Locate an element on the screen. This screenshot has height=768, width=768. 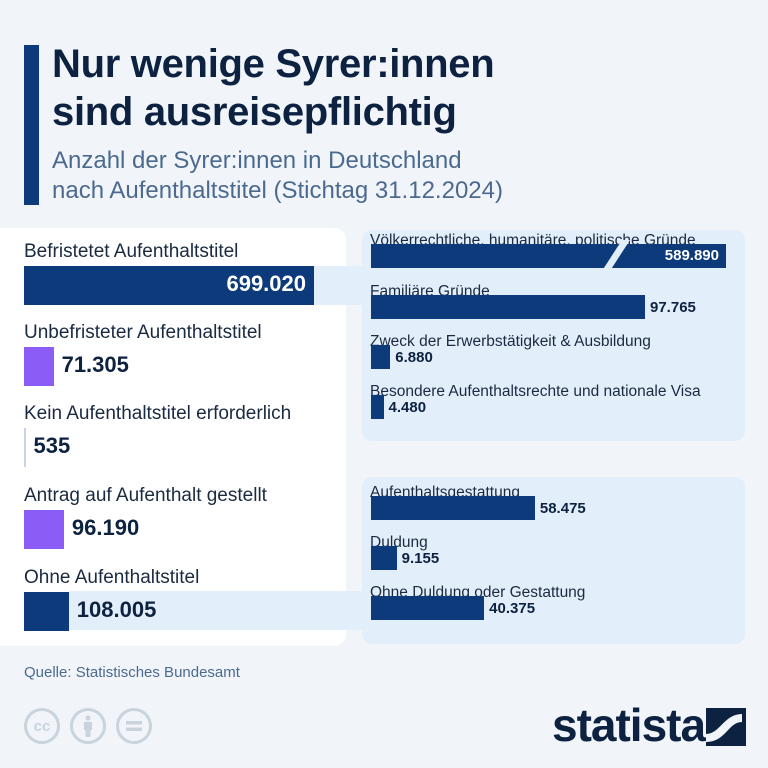
breakdown-value: 9.155 is located at coordinates (420, 558).